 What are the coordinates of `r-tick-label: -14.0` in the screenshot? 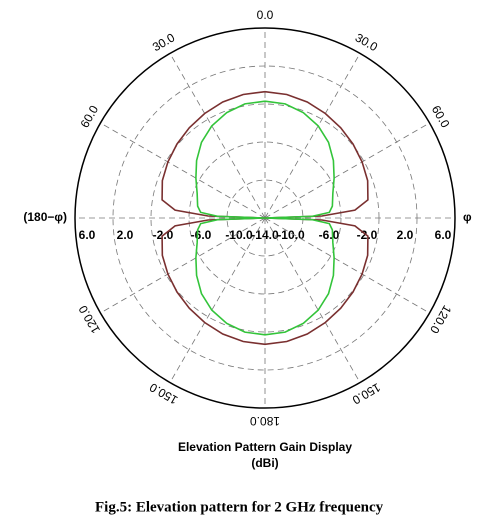 It's located at (265, 235).